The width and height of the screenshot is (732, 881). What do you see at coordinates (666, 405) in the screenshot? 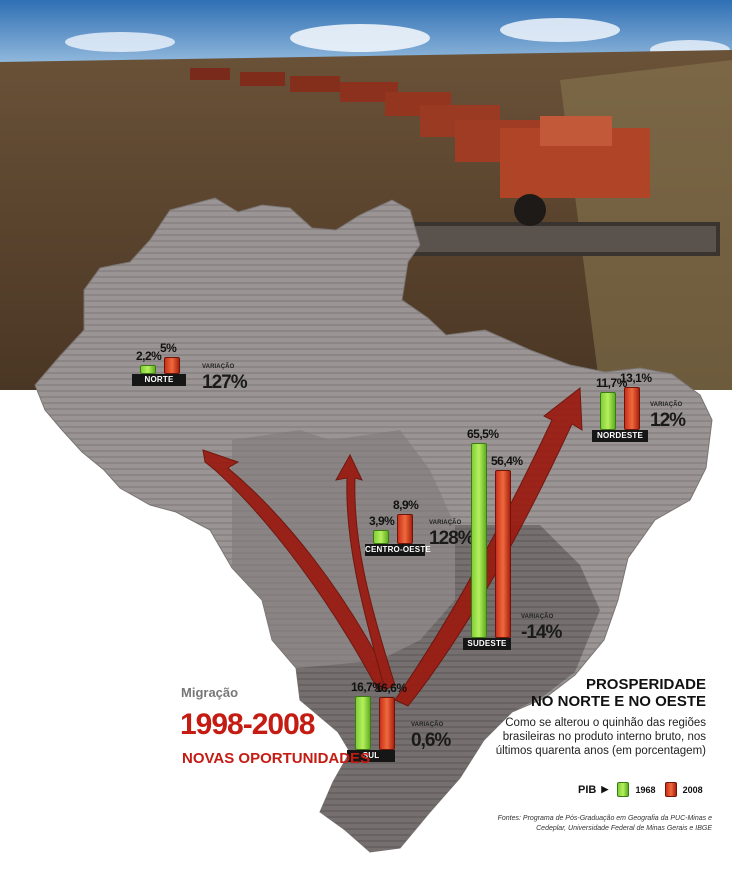
I see `variation-label-nordeste: VARIAÇÃO` at bounding box center [666, 405].